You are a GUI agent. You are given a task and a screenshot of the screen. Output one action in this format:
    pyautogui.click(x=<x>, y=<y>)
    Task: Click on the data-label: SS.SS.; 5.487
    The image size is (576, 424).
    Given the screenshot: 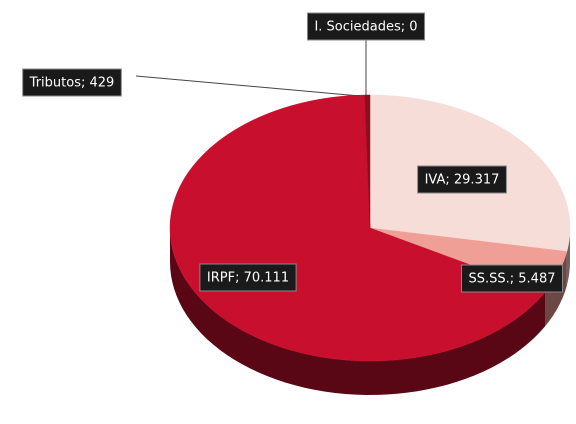 What is the action you would take?
    pyautogui.click(x=512, y=278)
    